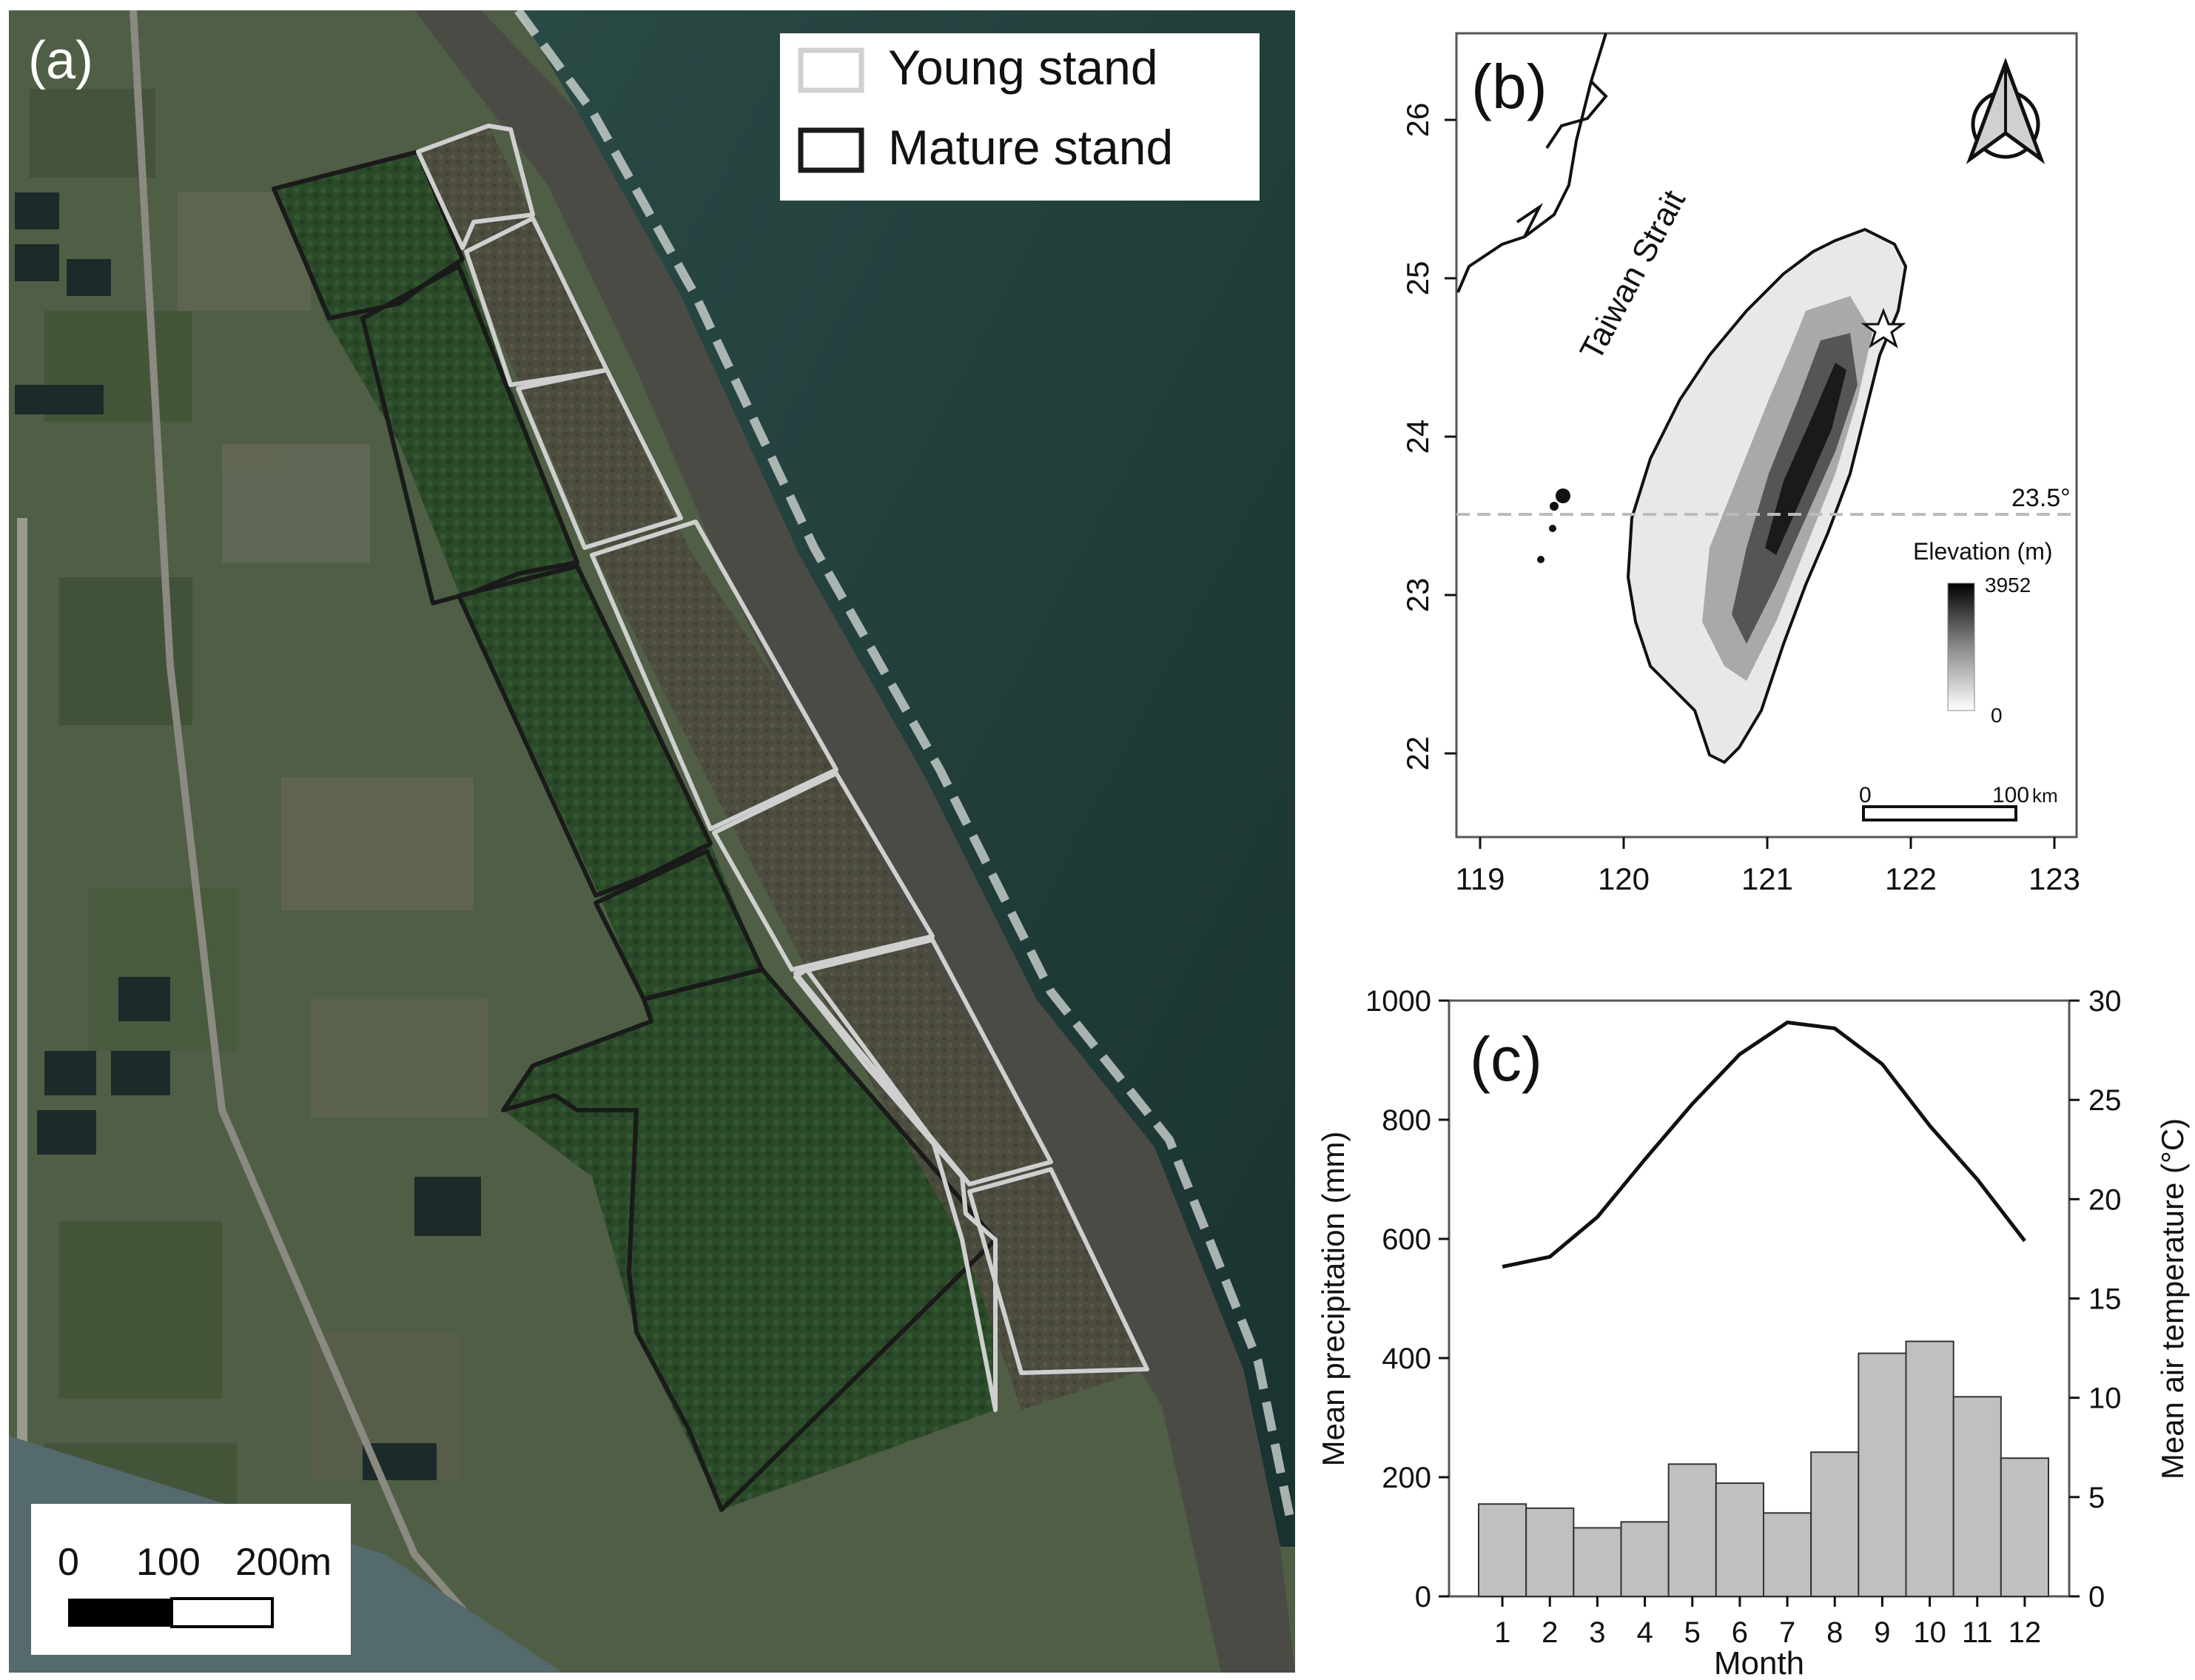 The image size is (2195, 1680). Describe the element at coordinates (1480, 879) in the screenshot. I see `lon-tick-label: 119` at that location.